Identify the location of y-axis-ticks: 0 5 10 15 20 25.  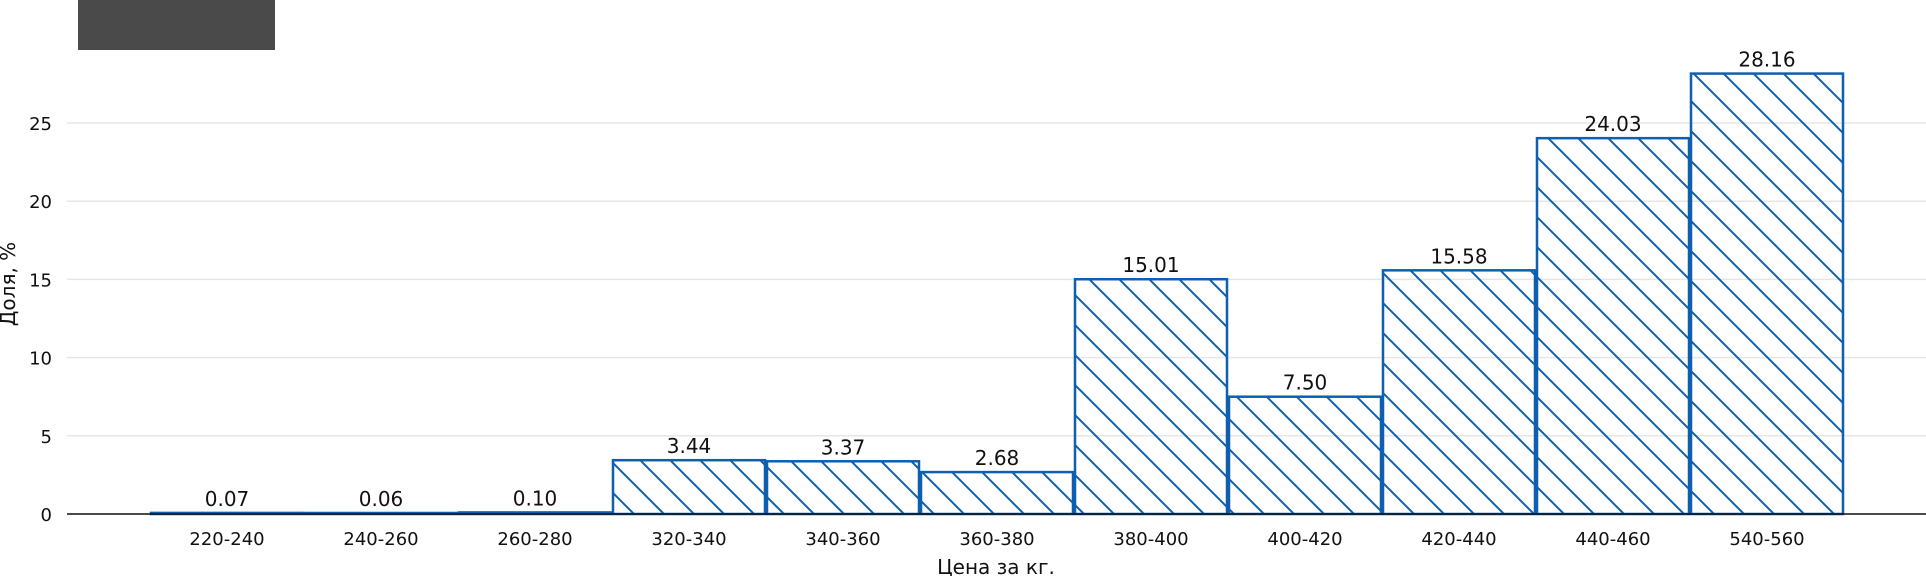
(40, 320).